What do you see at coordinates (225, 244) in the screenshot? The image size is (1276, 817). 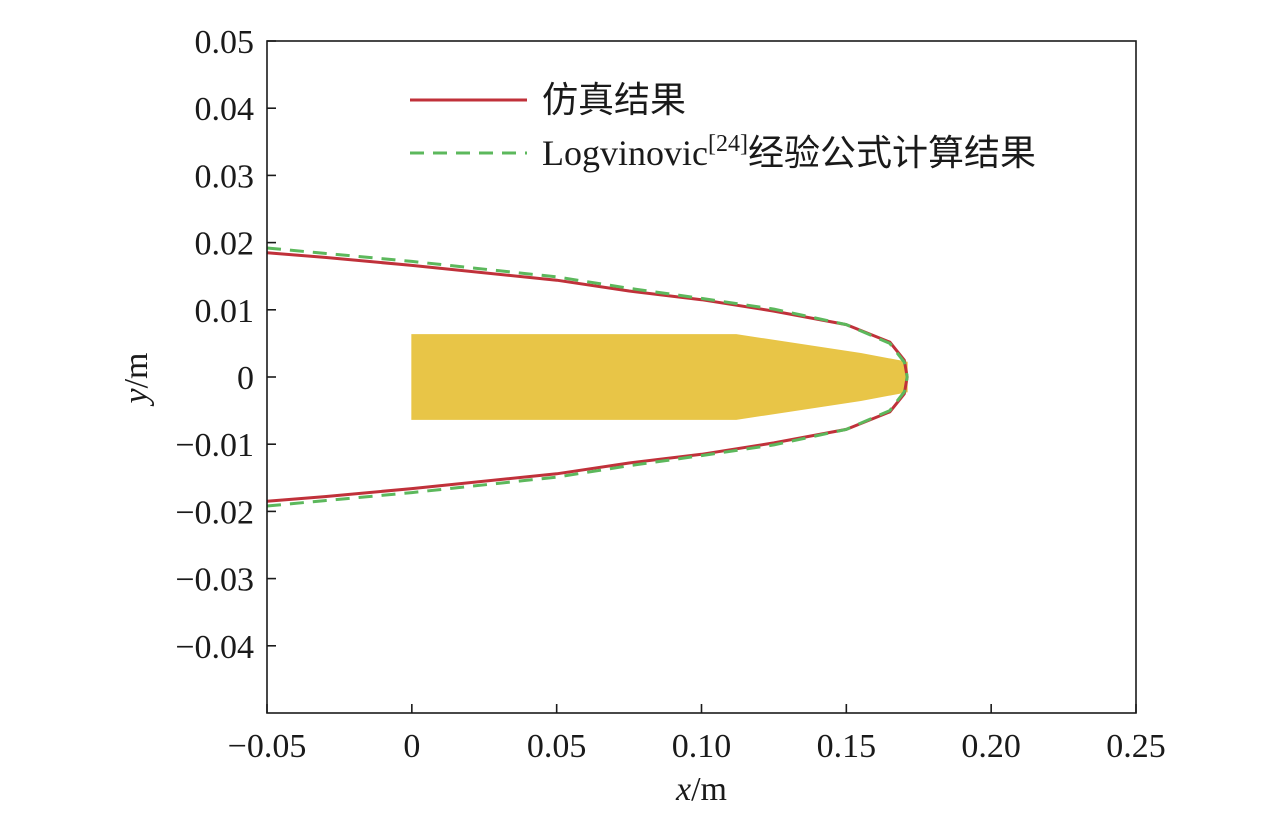 I see `y-tick-label: 0.02` at bounding box center [225, 244].